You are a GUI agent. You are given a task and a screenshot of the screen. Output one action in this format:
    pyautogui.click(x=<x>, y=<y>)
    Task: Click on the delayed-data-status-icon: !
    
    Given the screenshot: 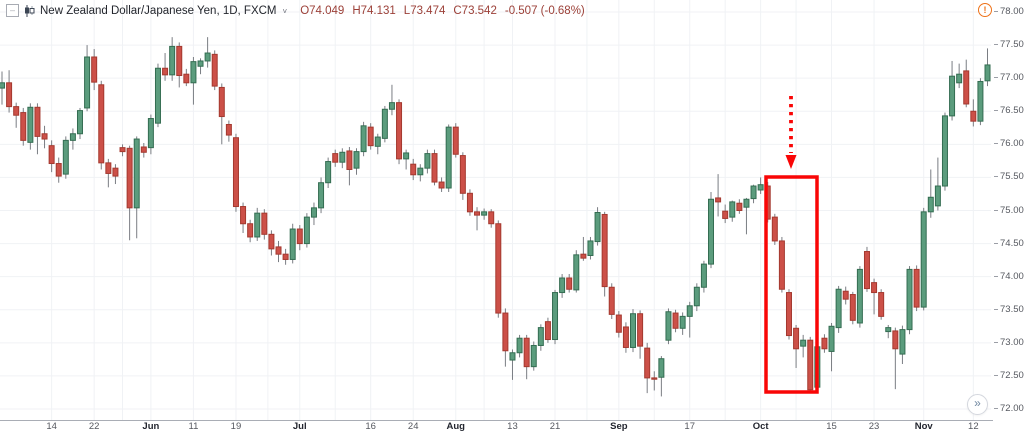 What is the action you would take?
    pyautogui.click(x=985, y=10)
    